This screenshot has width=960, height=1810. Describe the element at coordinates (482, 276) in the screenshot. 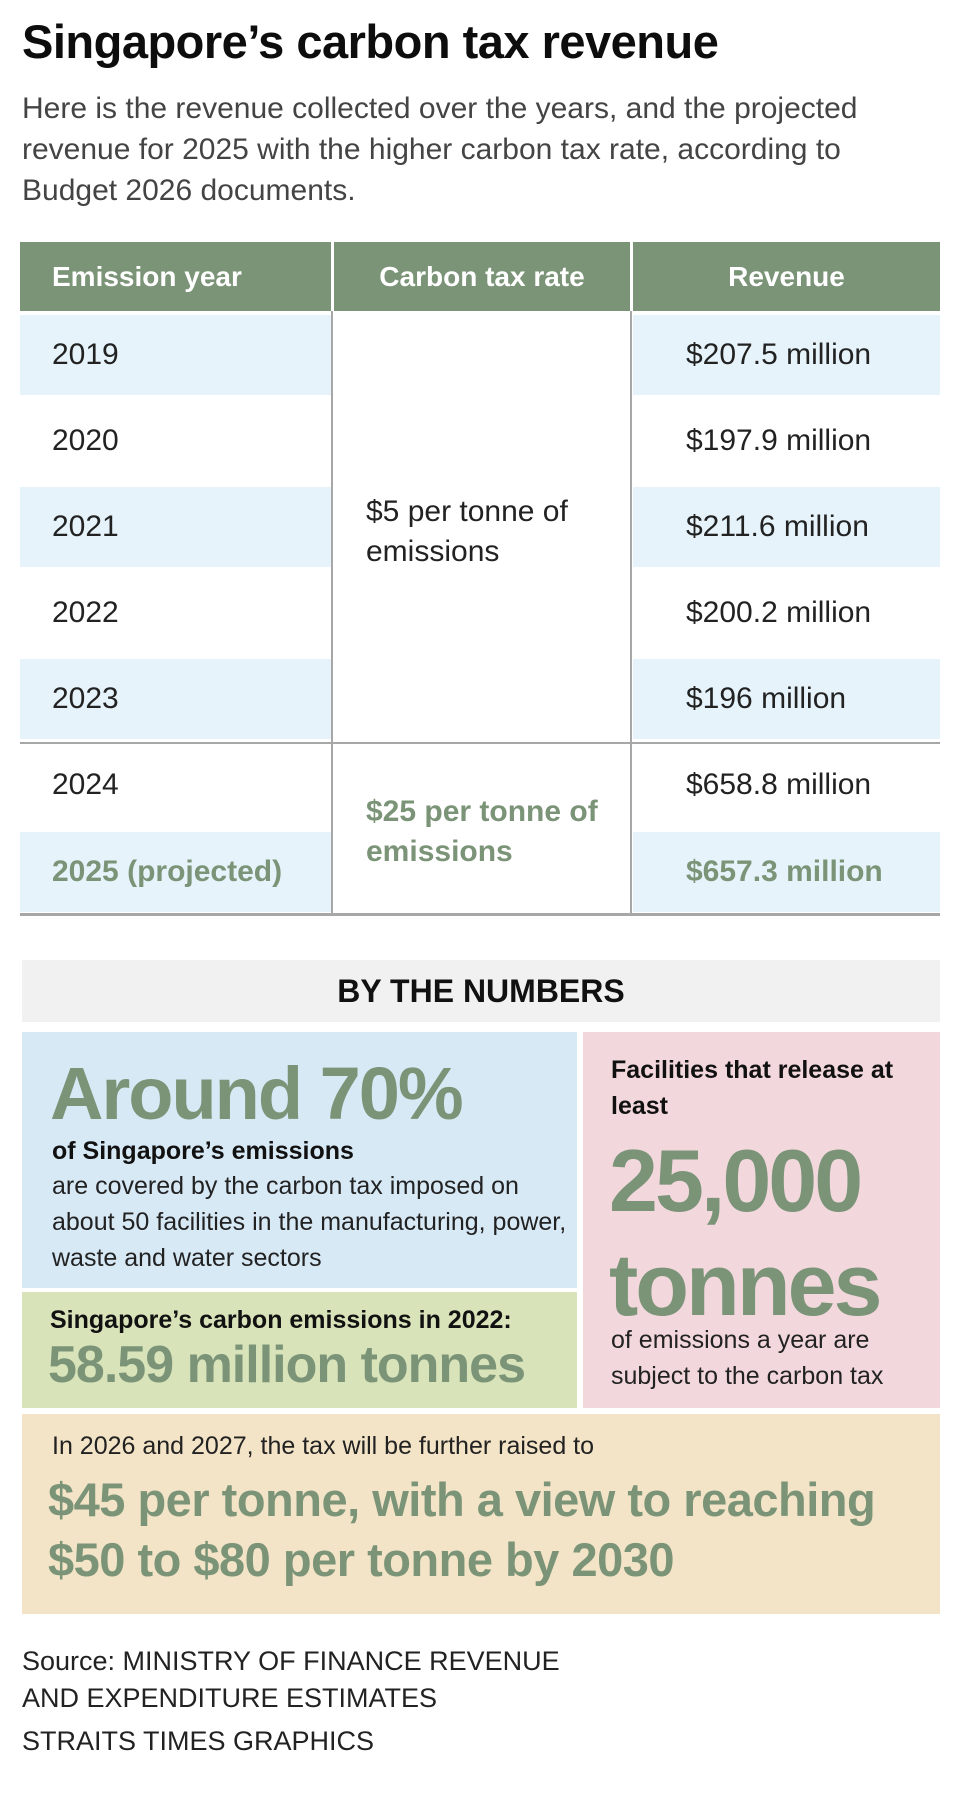

I see `header-carbon-tax-rate: Carbon tax rate` at that location.